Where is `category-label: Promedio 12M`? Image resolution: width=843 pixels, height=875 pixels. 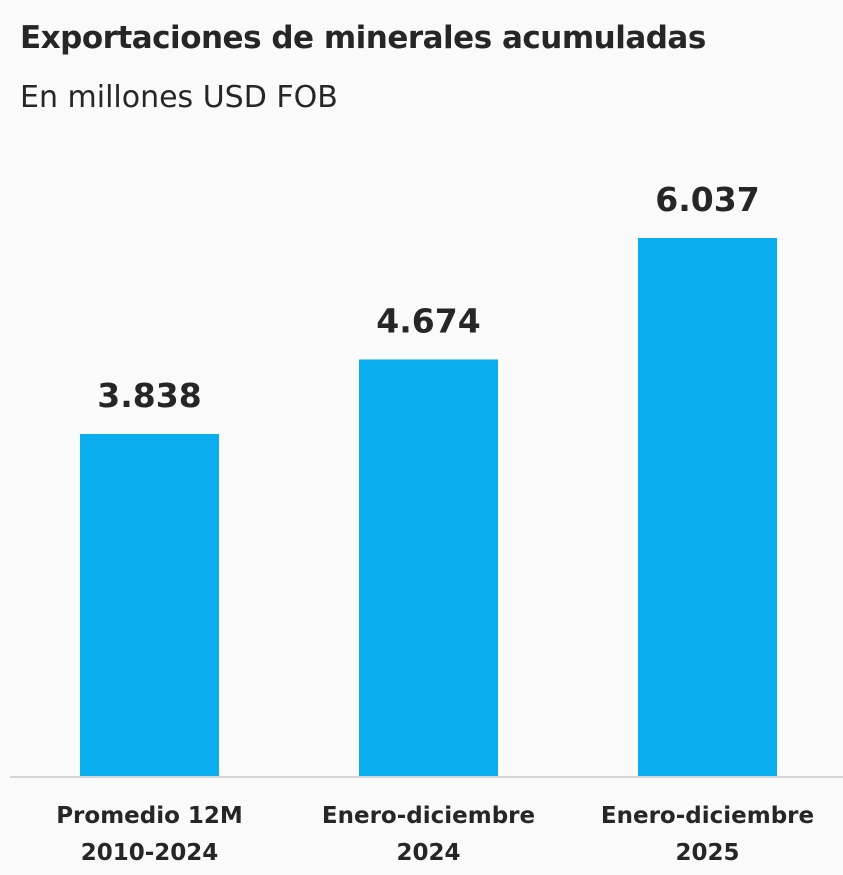
category-label: Promedio 12M is located at coordinates (149, 816).